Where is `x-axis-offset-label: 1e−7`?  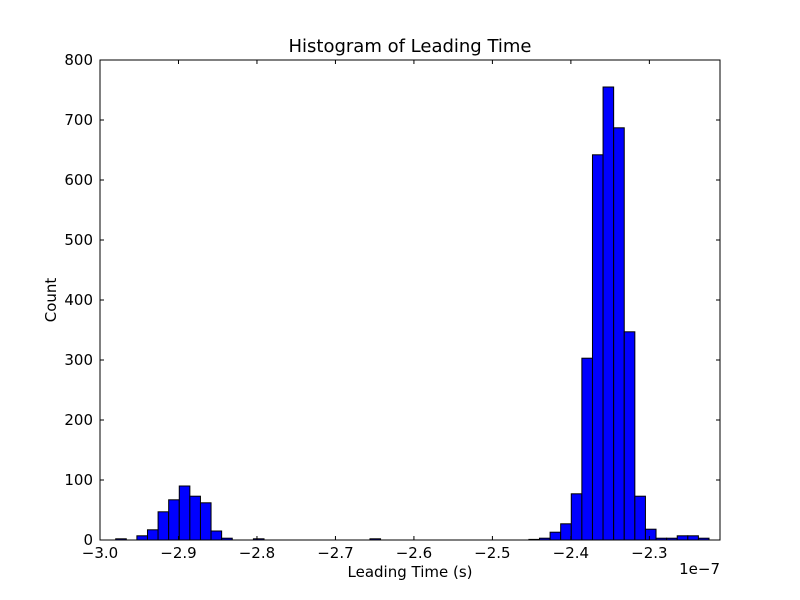
x-axis-offset-label: 1e−7 is located at coordinates (699, 569).